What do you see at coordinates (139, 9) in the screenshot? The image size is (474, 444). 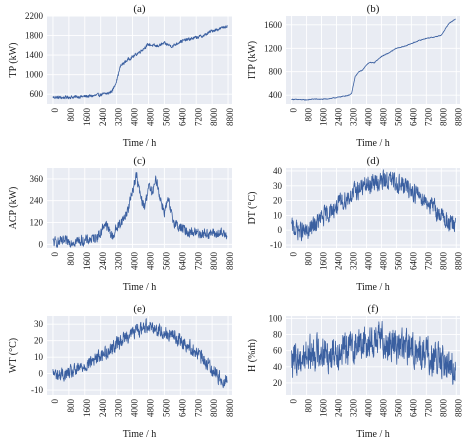 I see `panel-title: (a)` at bounding box center [139, 9].